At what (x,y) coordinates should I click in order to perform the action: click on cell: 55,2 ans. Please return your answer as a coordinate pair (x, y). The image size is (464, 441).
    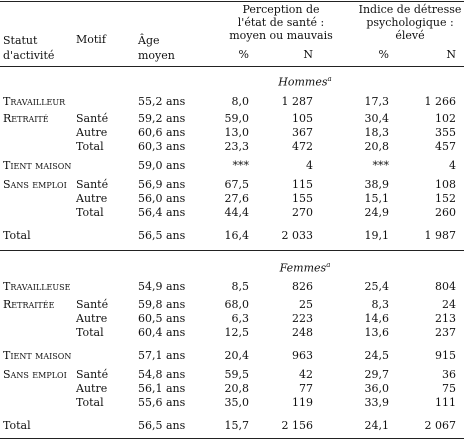
    Looking at the image, I should click on (162, 101).